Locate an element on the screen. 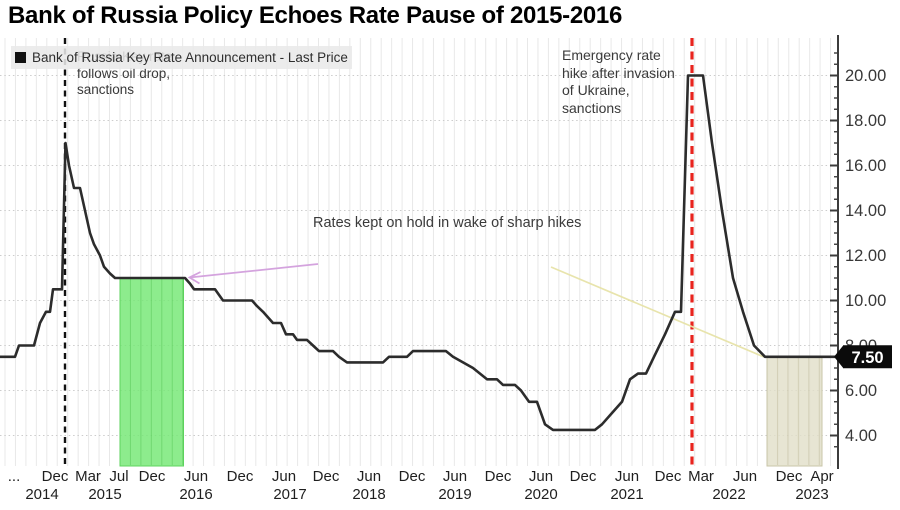  annotation-emergency-line4: sanctions is located at coordinates (592, 107).